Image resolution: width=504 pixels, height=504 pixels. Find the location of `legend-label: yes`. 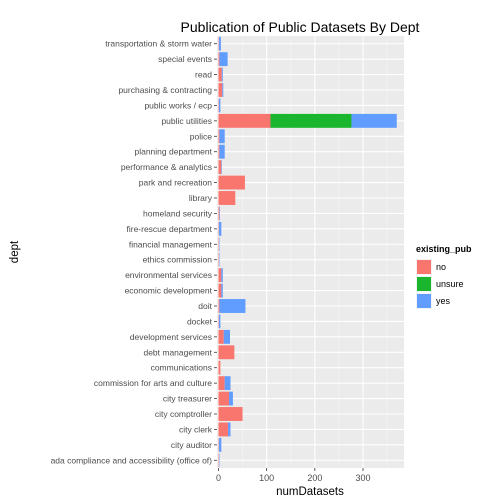

legend-label: yes is located at coordinates (443, 301).